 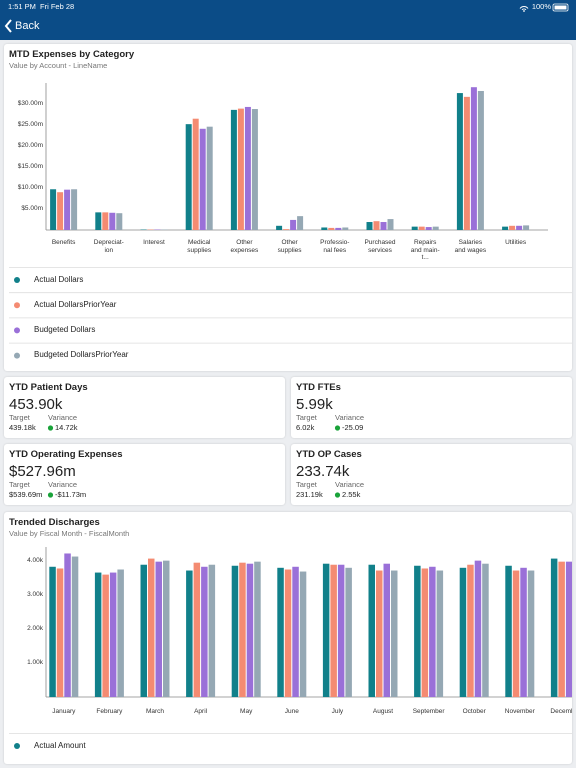 I want to click on kpi-card: YTD FTEs 5.99k Target 6.02k Variance -25.09, so click(x=431, y=407).